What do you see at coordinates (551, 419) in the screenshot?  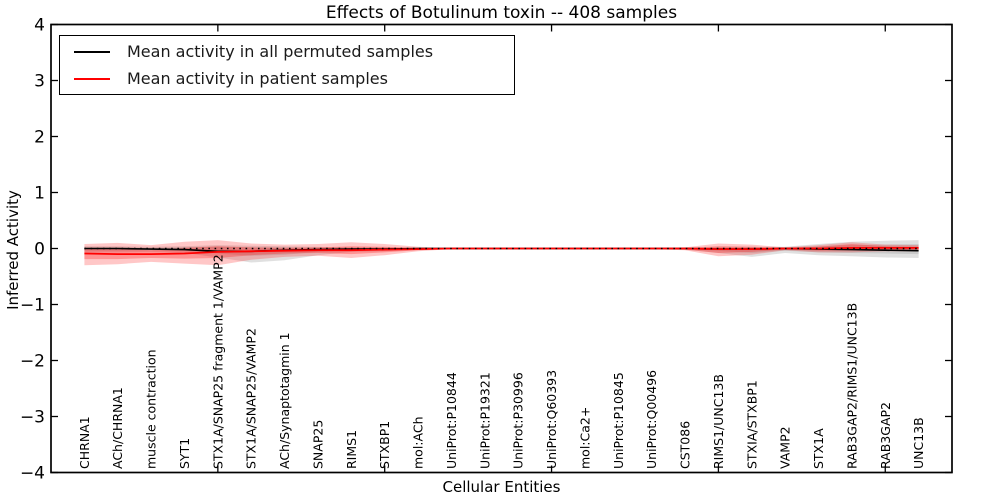 I see `x-category-label: UniProt:Q60393` at bounding box center [551, 419].